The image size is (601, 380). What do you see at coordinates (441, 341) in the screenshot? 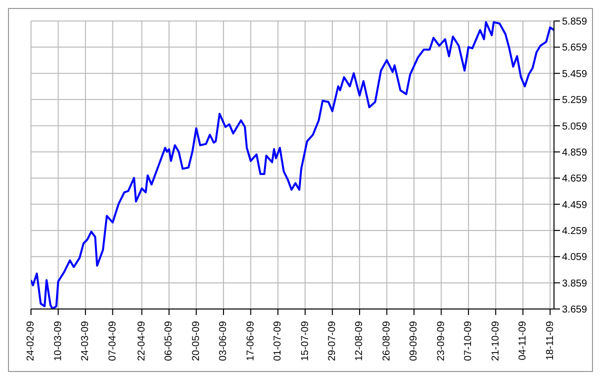
I see `x-tick-label: 23-09-09` at bounding box center [441, 341].